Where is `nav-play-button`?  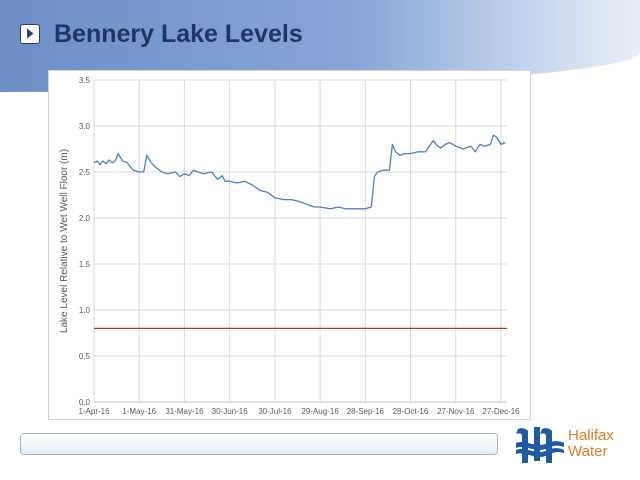
nav-play-button is located at coordinates (30, 34).